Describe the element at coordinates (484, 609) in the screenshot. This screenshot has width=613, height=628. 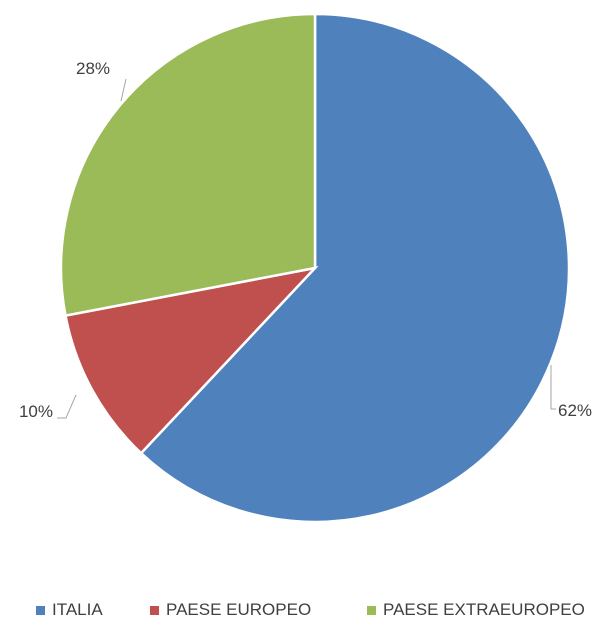
I see `legend-label-paese-extraeuropeo: PAESE EXTRAEUROPEO` at that location.